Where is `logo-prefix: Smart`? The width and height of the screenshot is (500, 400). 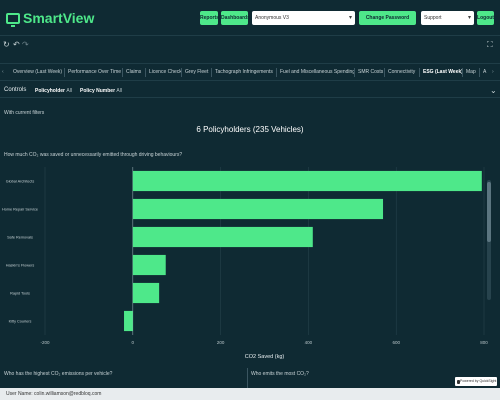 logo-prefix: Smart is located at coordinates (43, 18).